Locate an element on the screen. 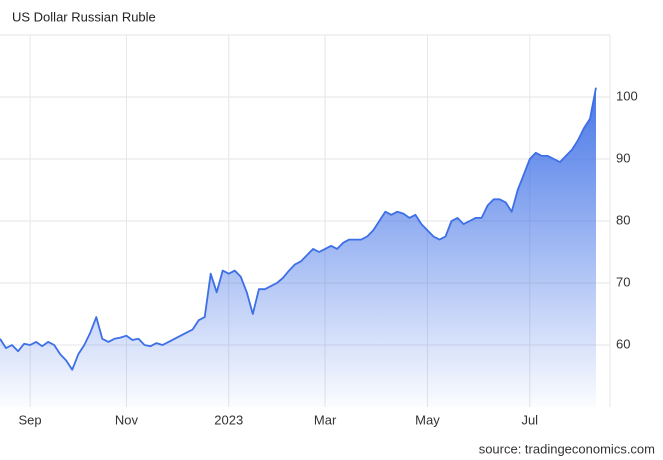 The width and height of the screenshot is (663, 460). x-tick-label: Jul is located at coordinates (529, 419).